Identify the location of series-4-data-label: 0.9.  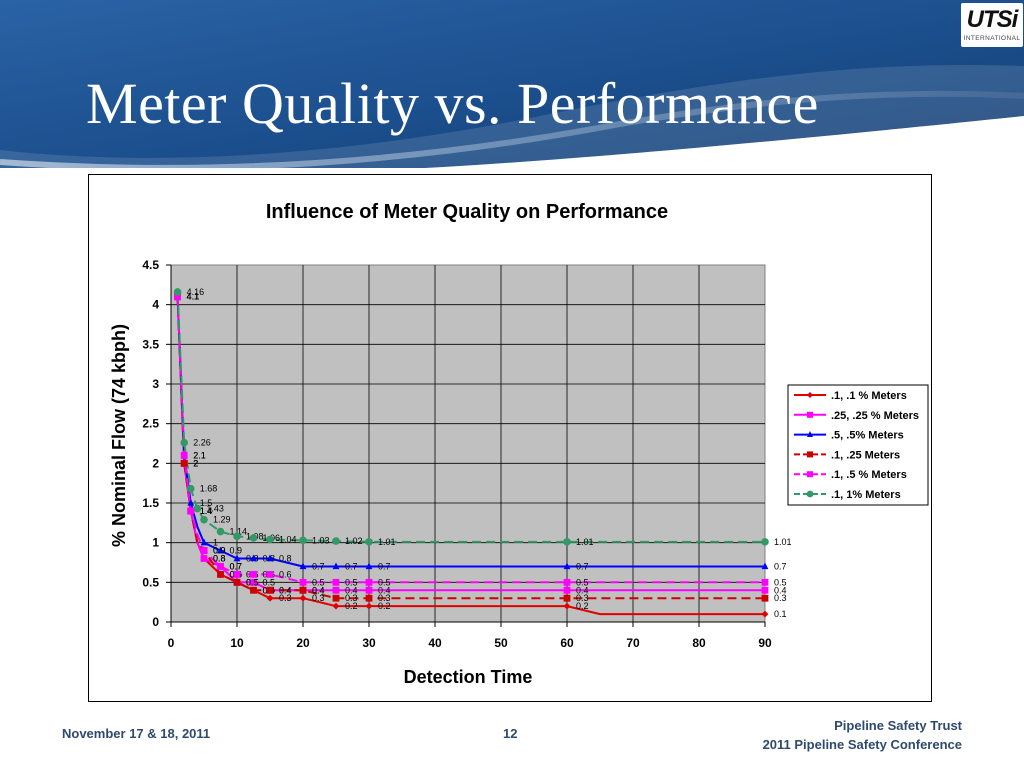
(219, 551).